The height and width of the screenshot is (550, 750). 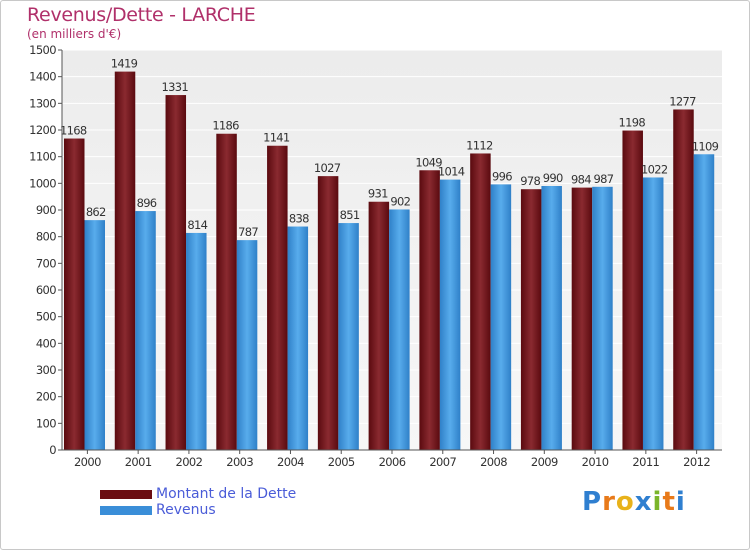 What do you see at coordinates (592, 502) in the screenshot?
I see `logo-letter: P` at bounding box center [592, 502].